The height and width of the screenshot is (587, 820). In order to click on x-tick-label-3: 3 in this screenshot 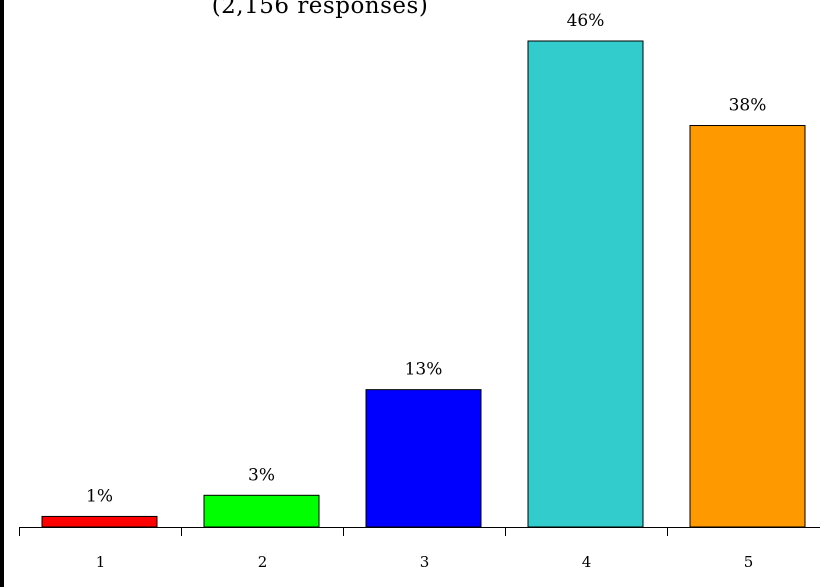, I will do `click(425, 562)`.